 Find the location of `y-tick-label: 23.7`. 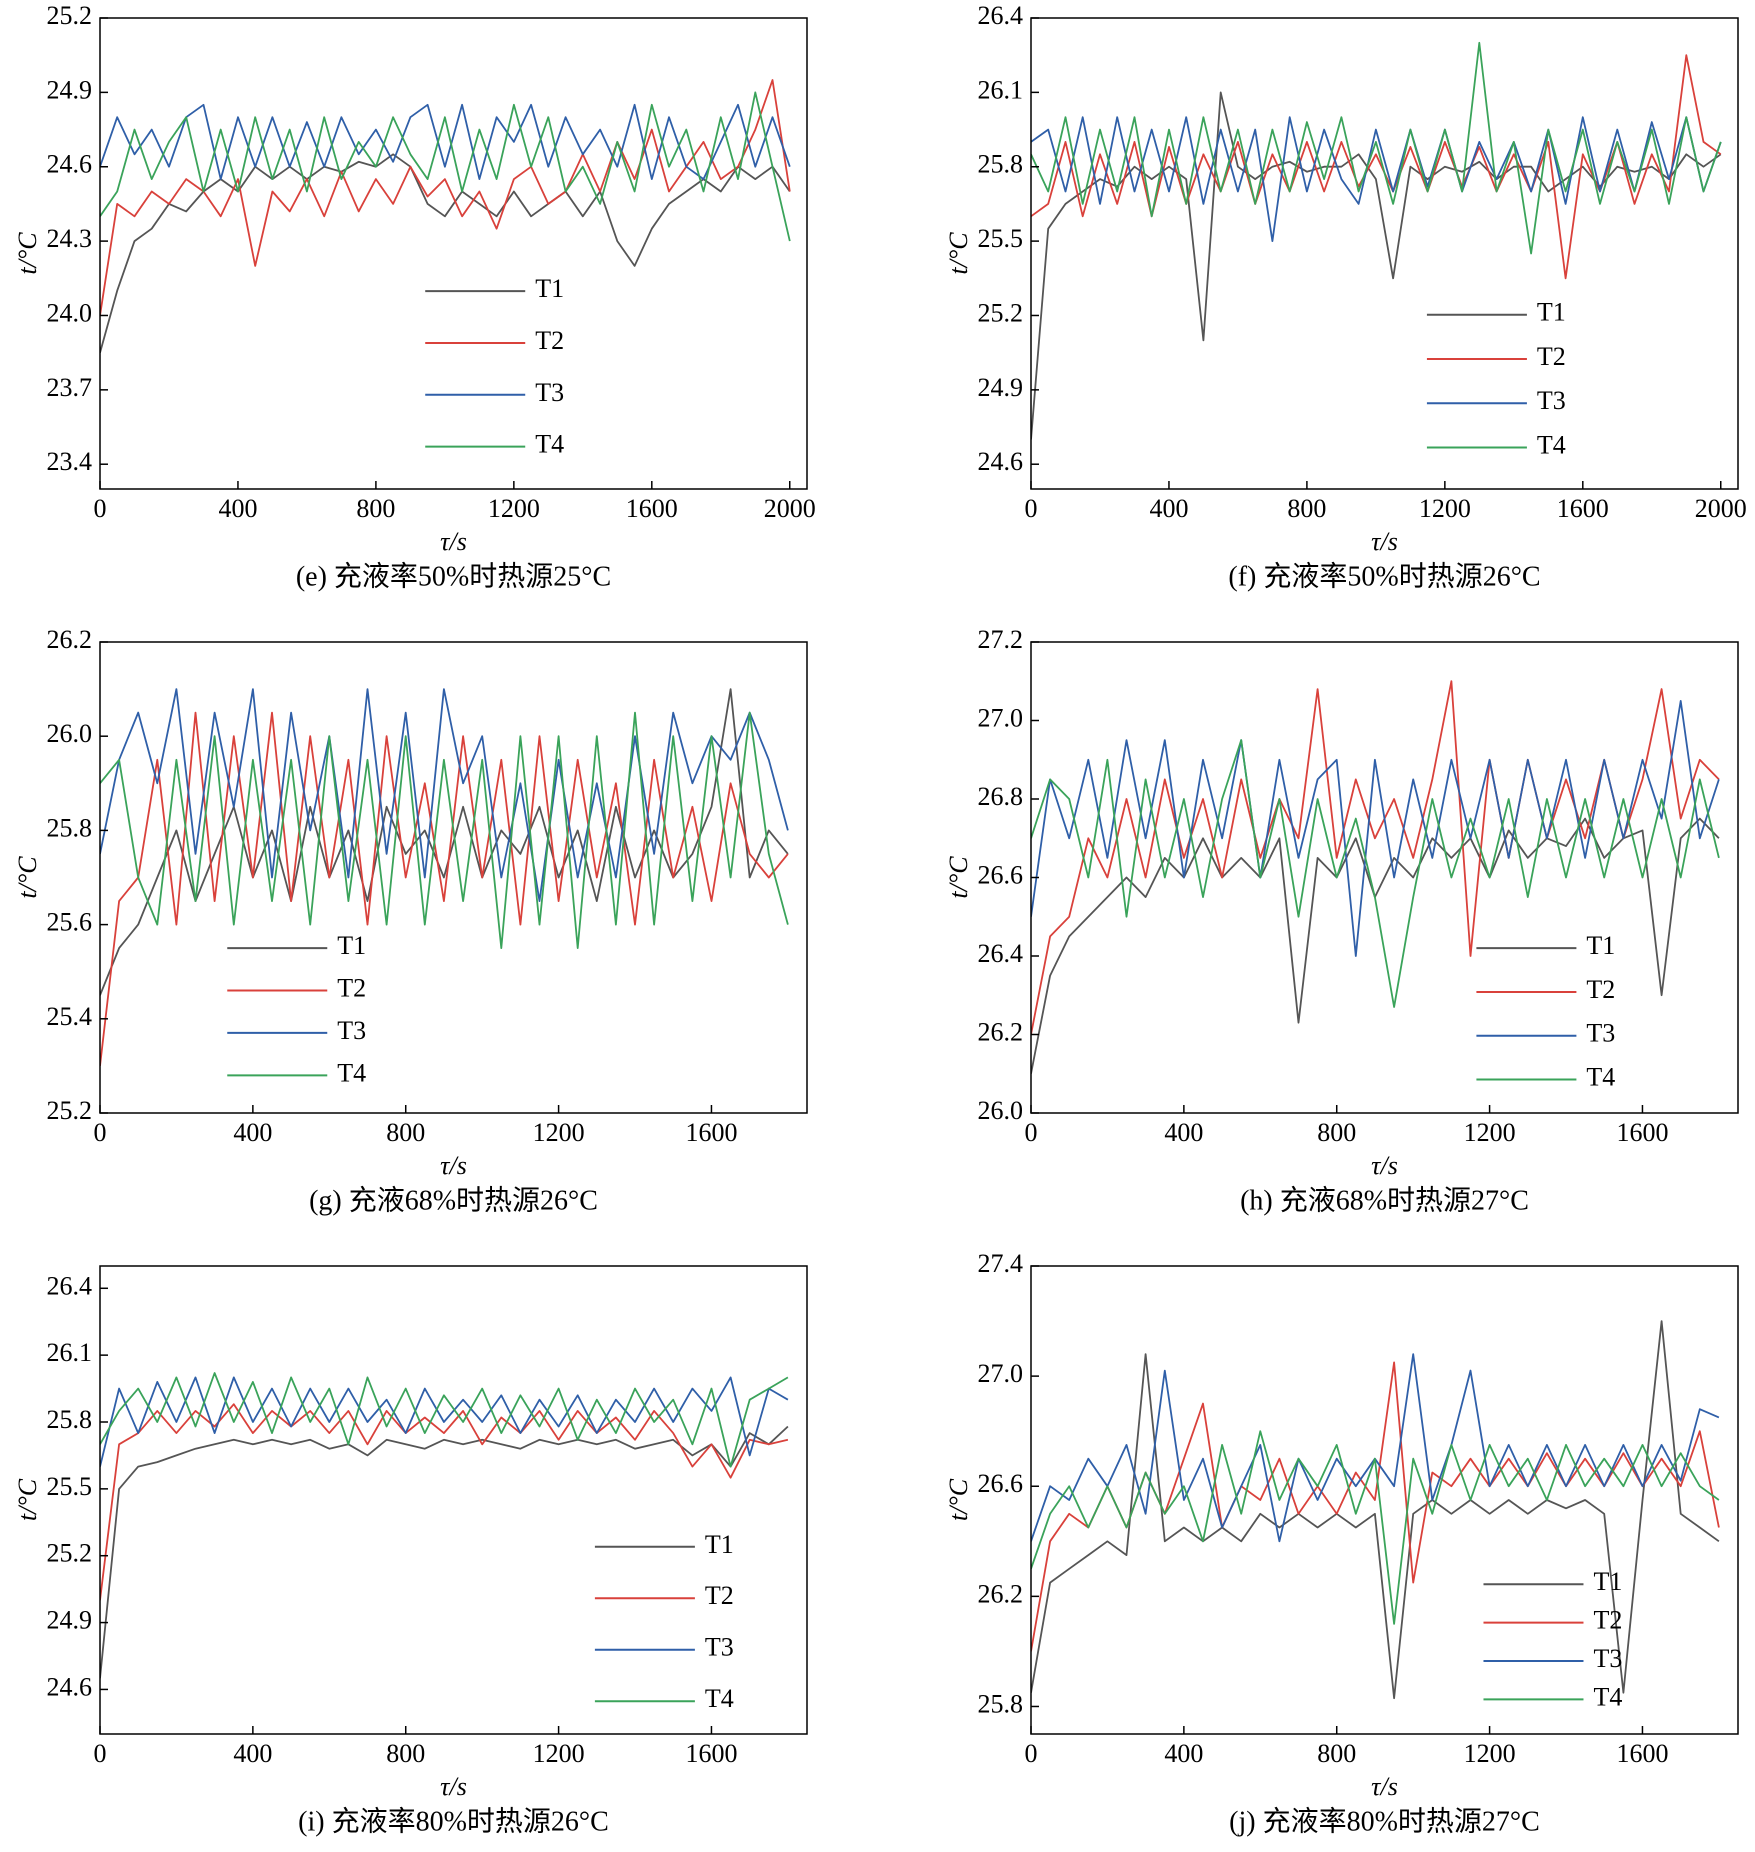

y-tick-label: 23.7 is located at coordinates (70, 387).